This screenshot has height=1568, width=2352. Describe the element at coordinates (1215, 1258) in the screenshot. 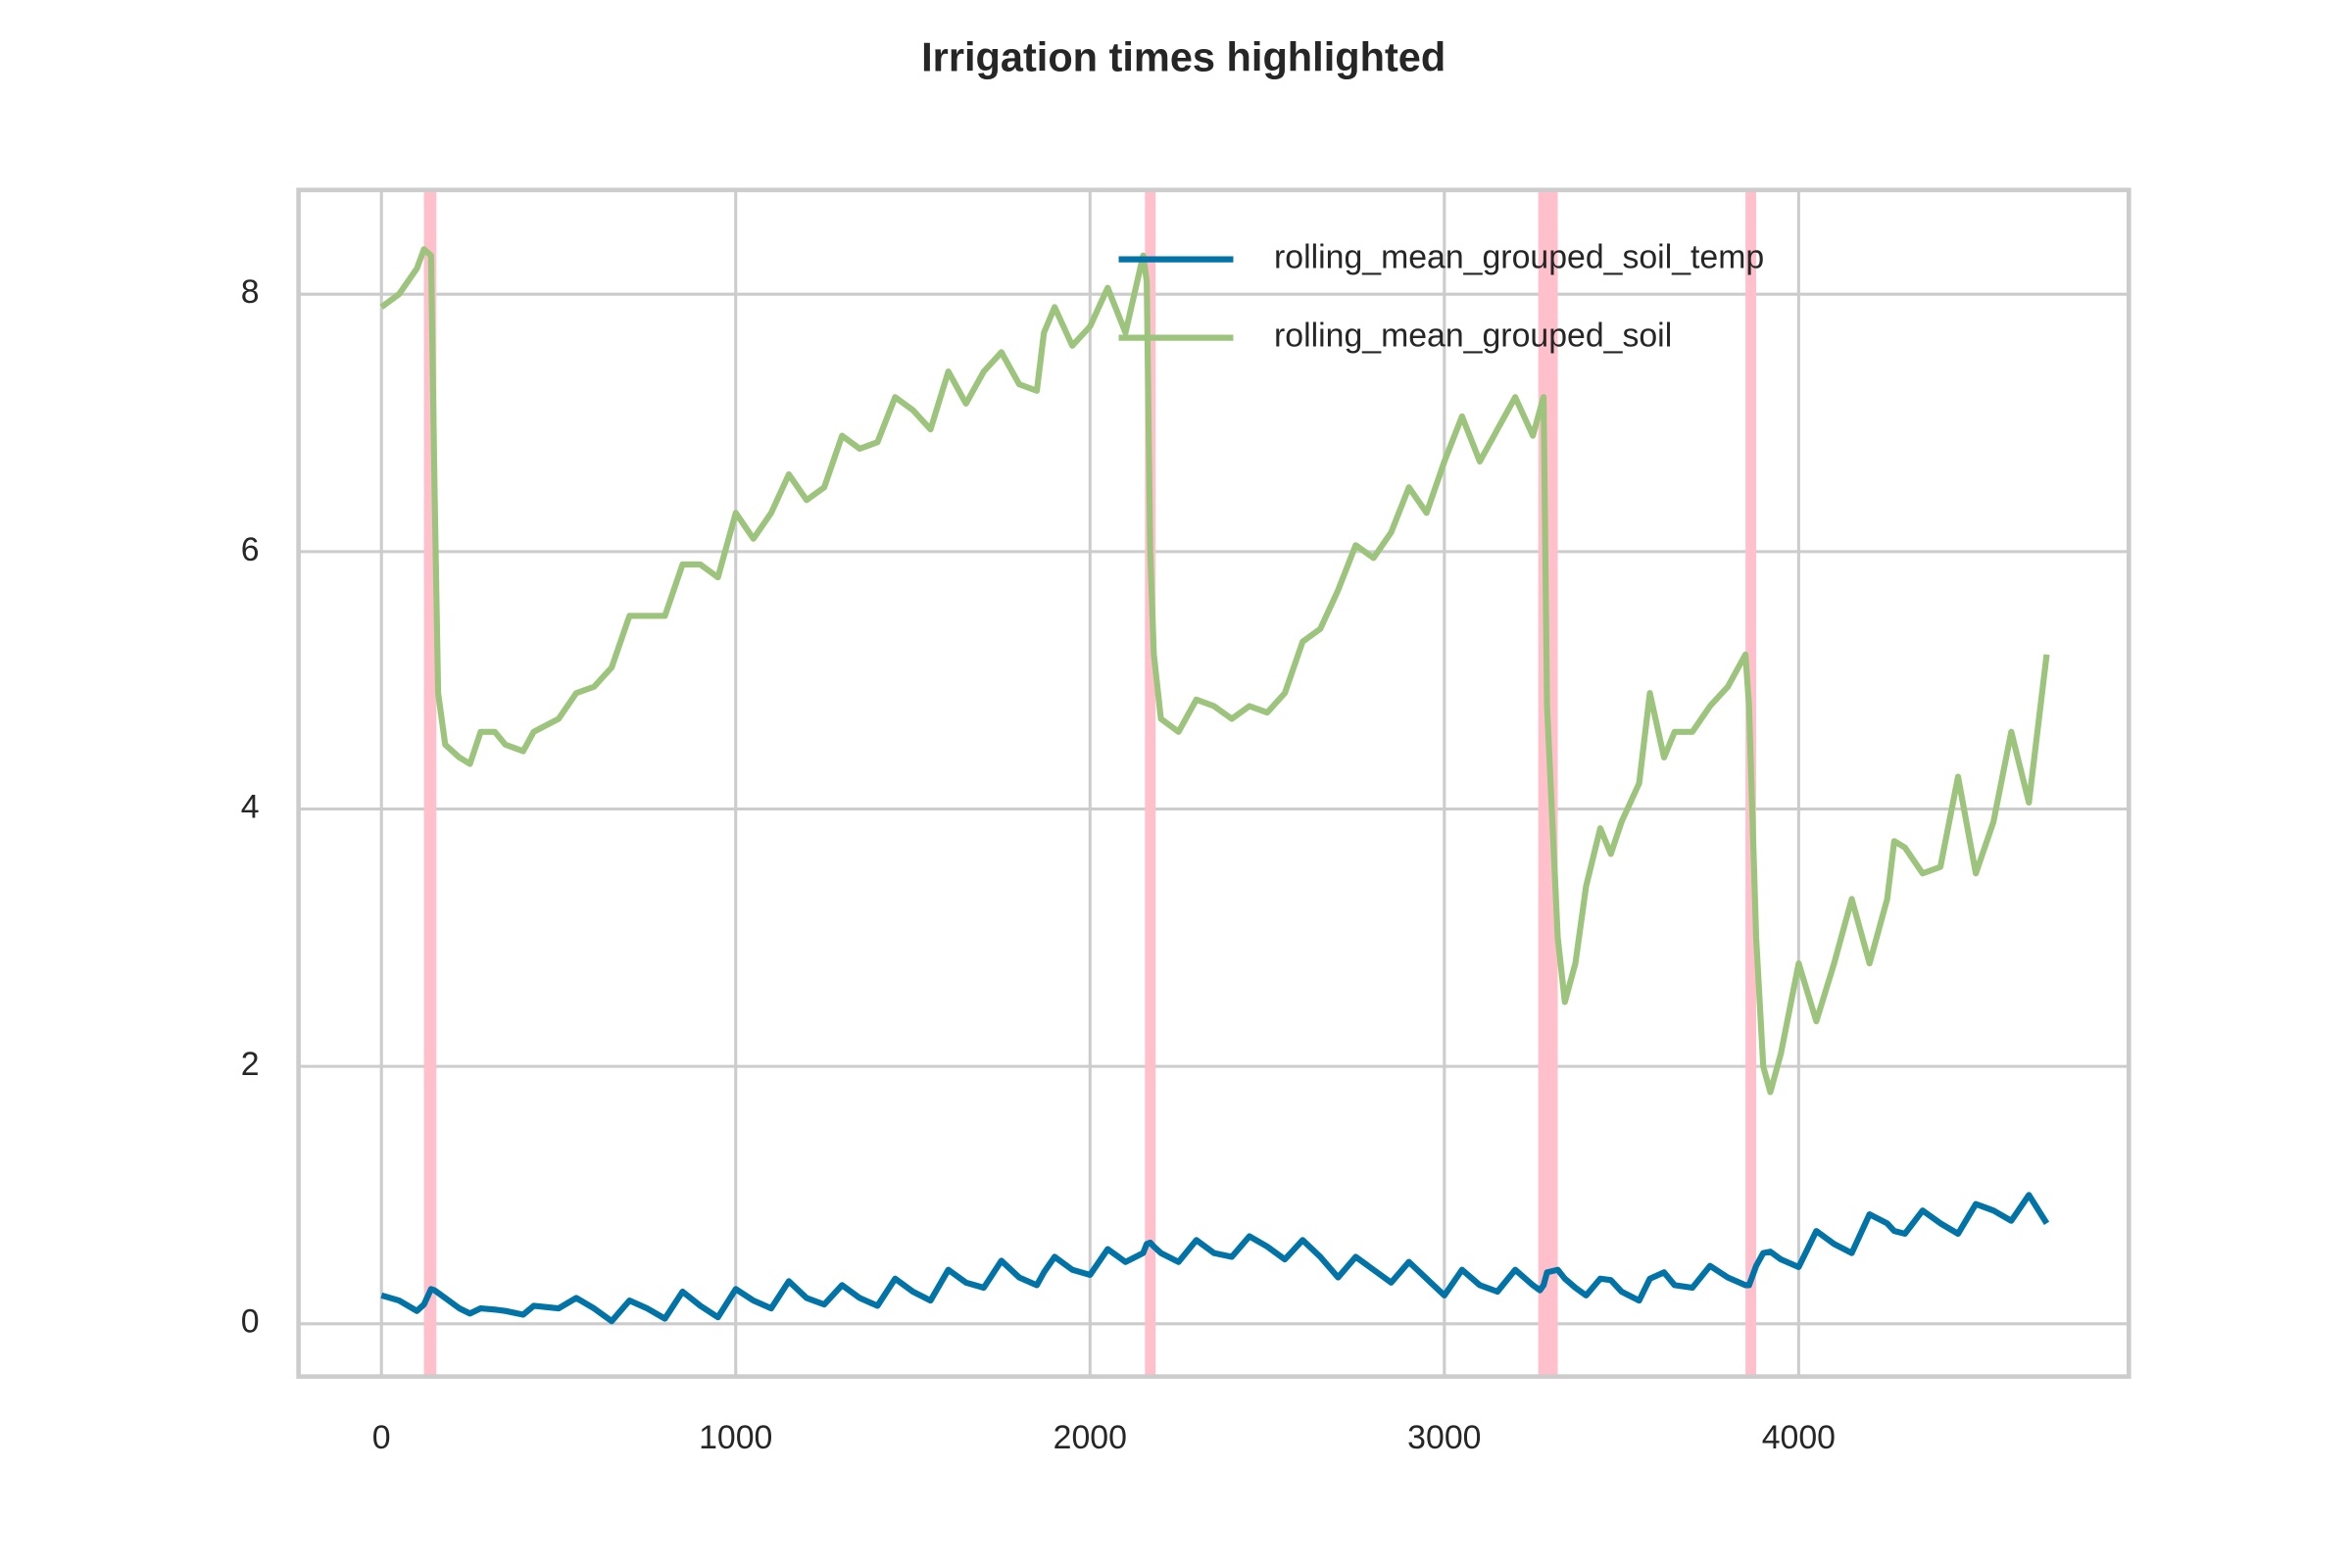

I see `series-line` at that location.